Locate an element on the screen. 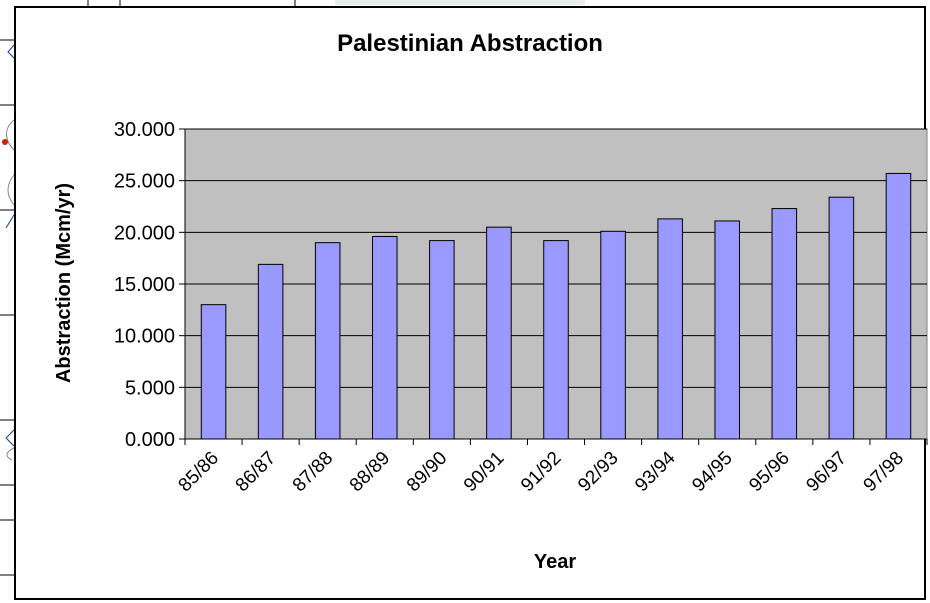 The width and height of the screenshot is (930, 603). x-tick-label: 91/92 is located at coordinates (541, 472).